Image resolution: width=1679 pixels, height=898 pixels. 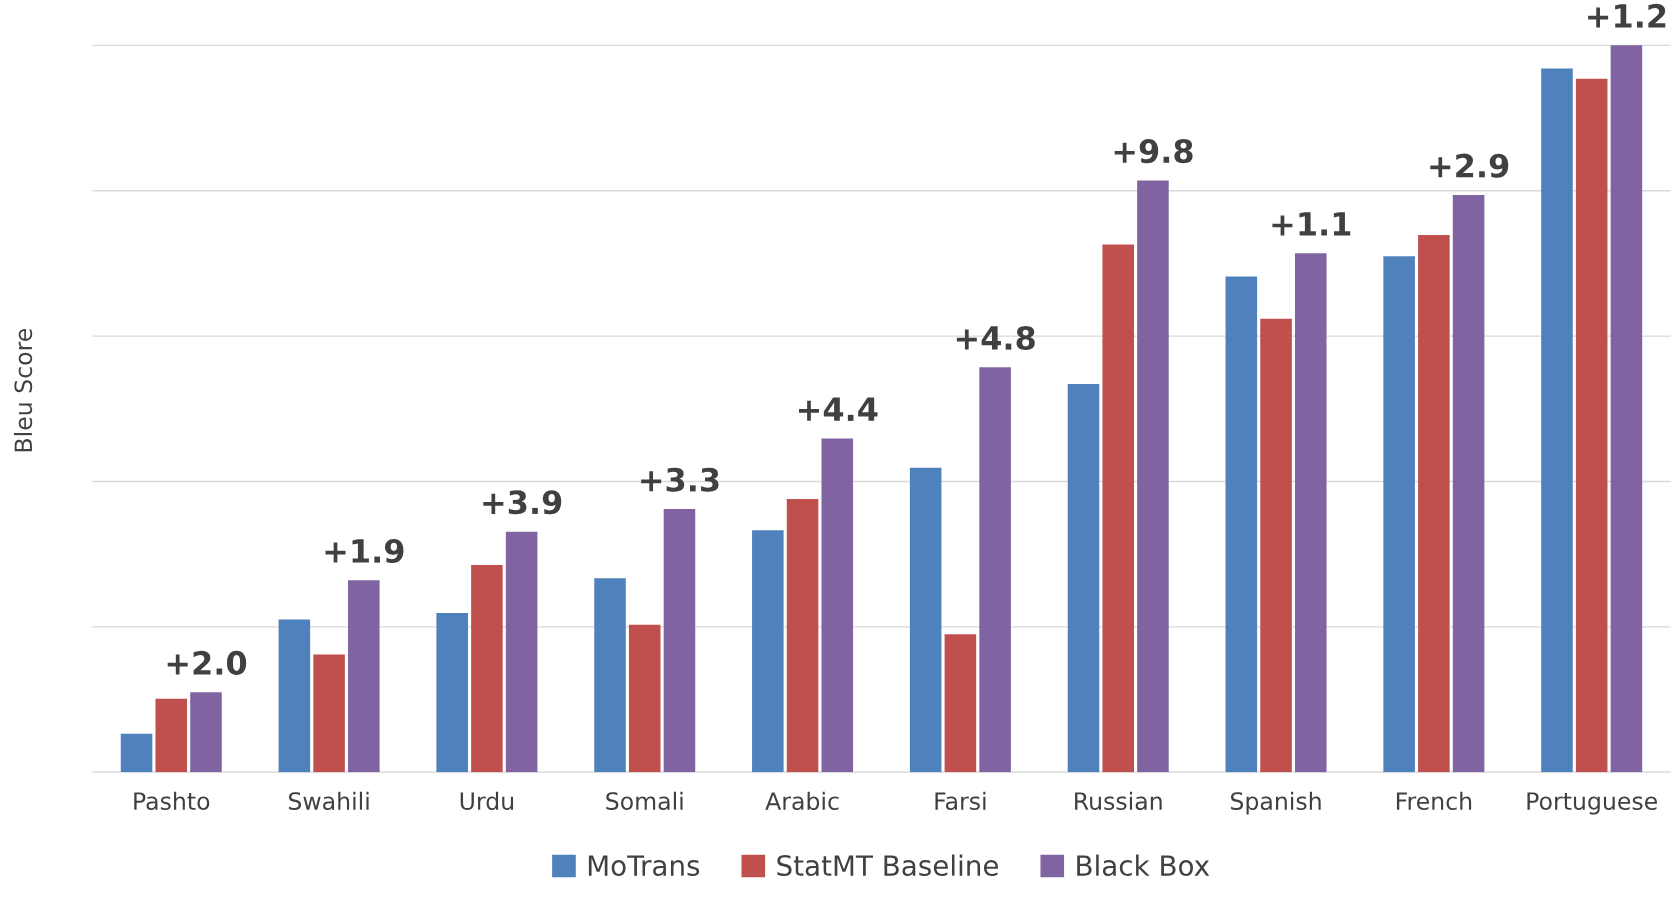 What do you see at coordinates (328, 800) in the screenshot?
I see `x-tick-label: Swahili` at bounding box center [328, 800].